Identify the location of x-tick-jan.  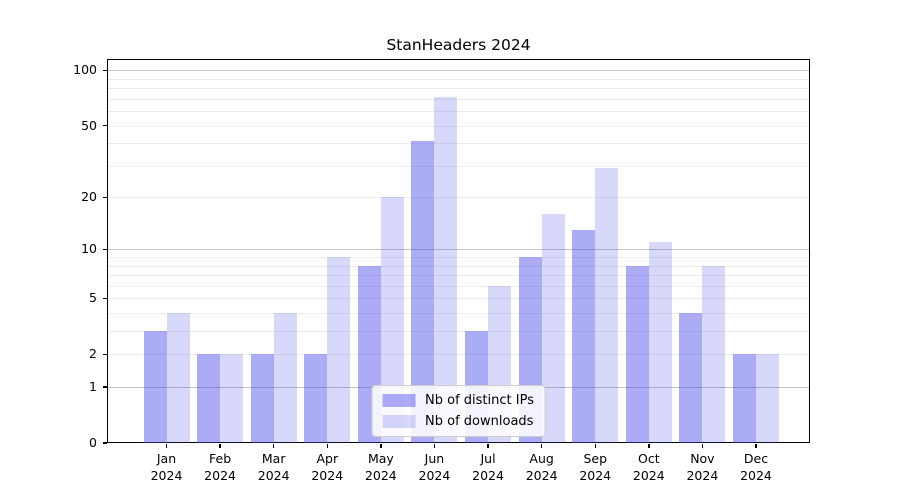
(166, 446).